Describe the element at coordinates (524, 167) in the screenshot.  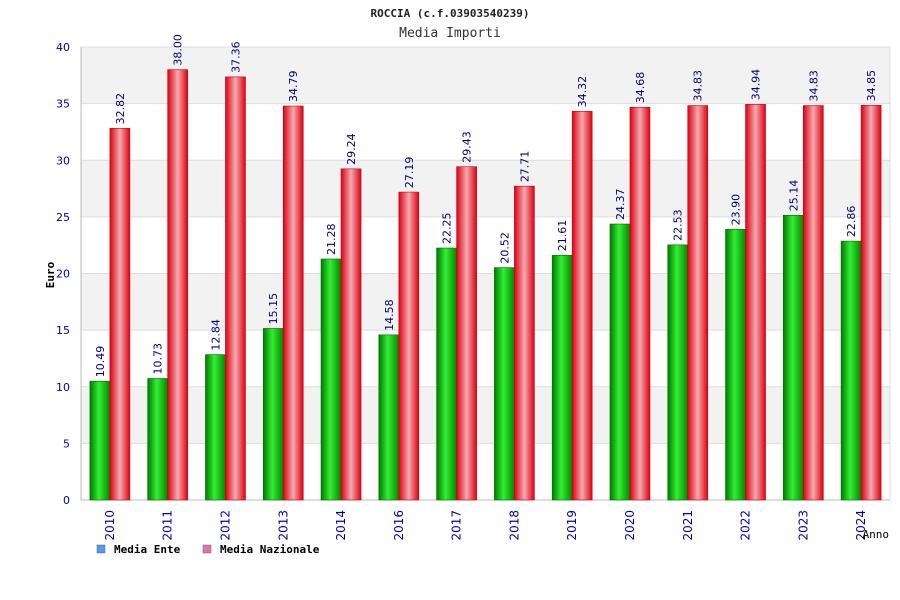
I see `data-label-media-nazionale: 27.71` at that location.